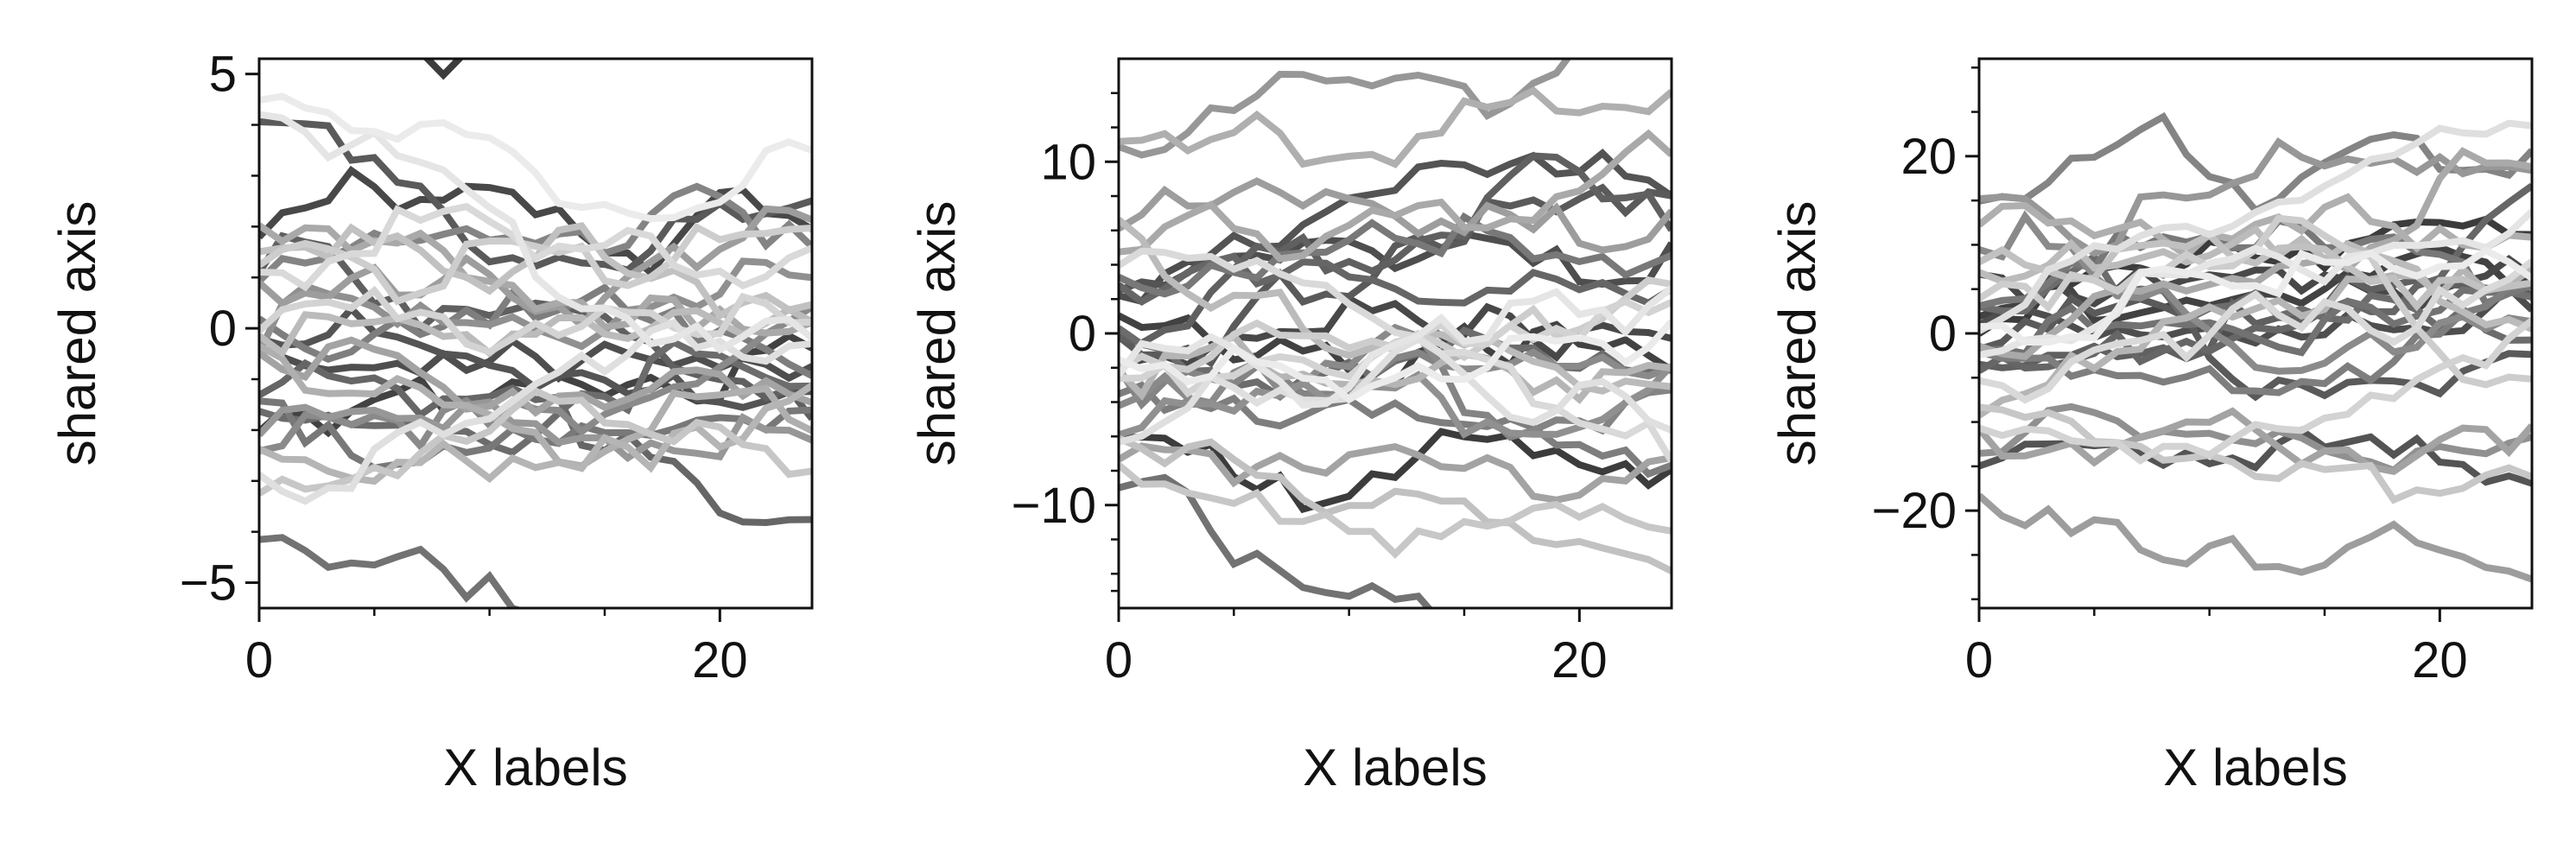 This screenshot has width=2576, height=856. I want to click on y-tick-label: 10, so click(1068, 162).